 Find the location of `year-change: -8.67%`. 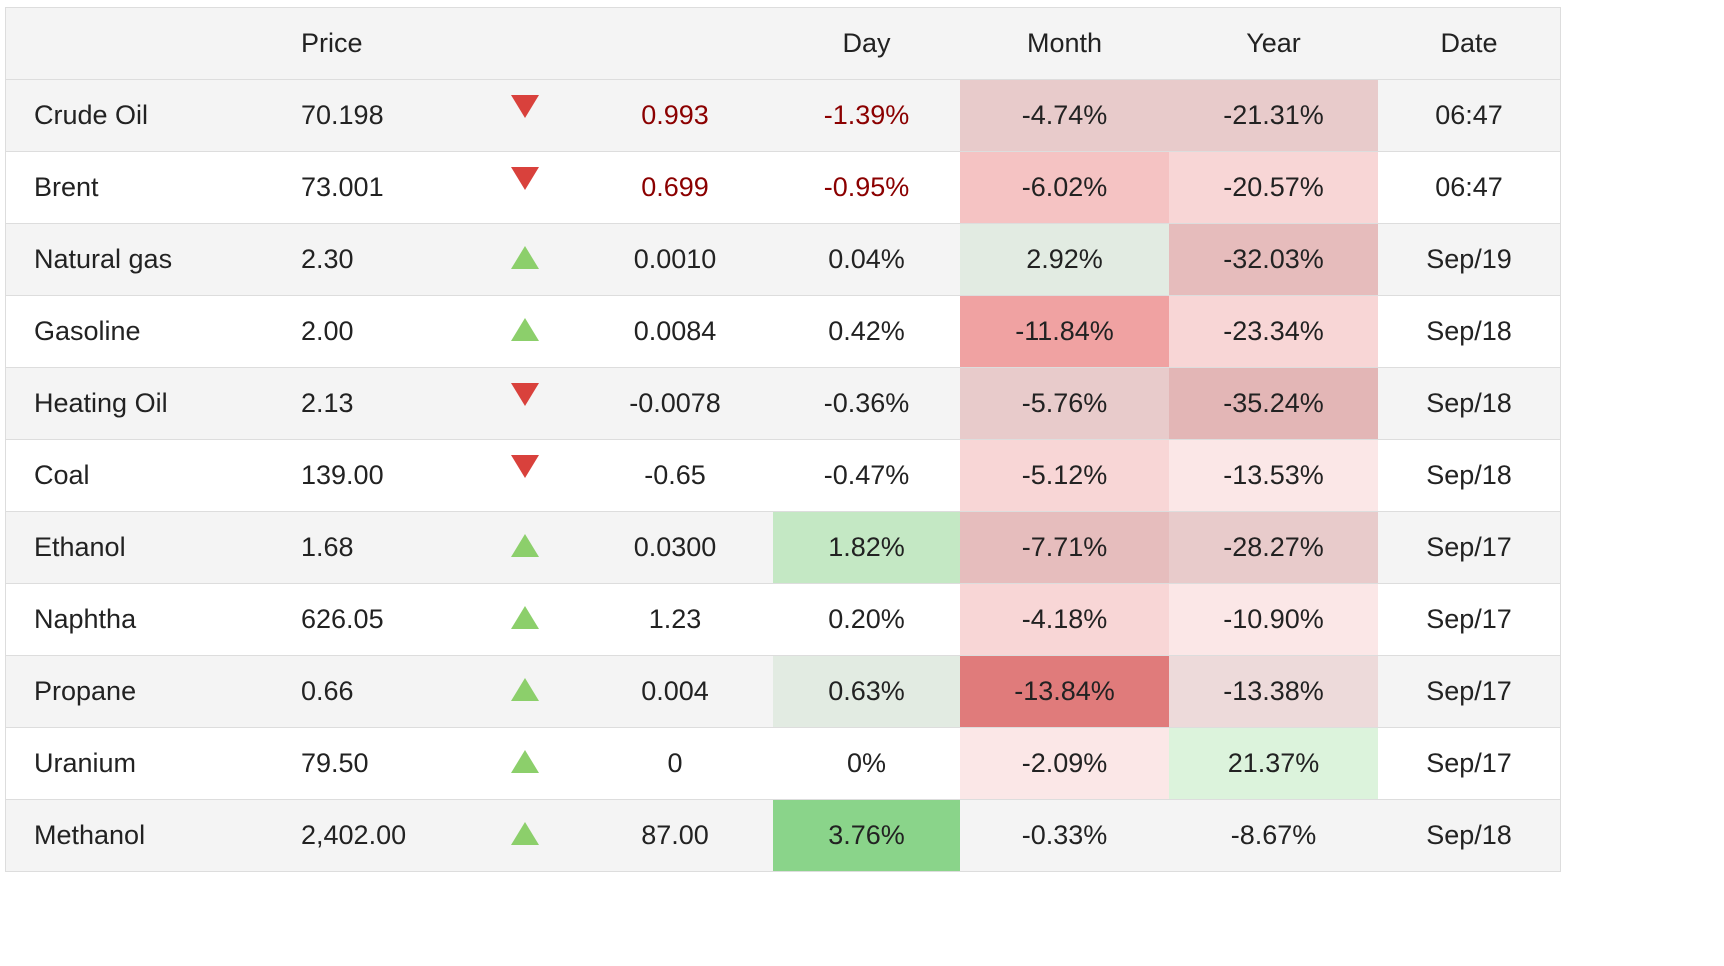

year-change: -8.67% is located at coordinates (1273, 835).